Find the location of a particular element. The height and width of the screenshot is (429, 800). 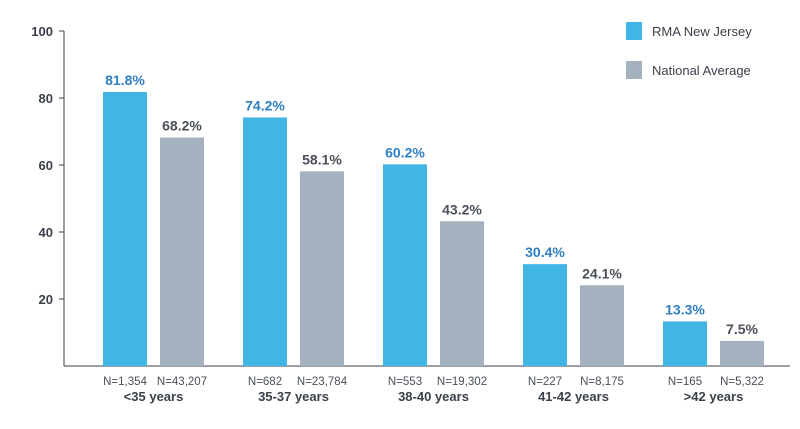

sample-size-label: N=165 is located at coordinates (685, 382).